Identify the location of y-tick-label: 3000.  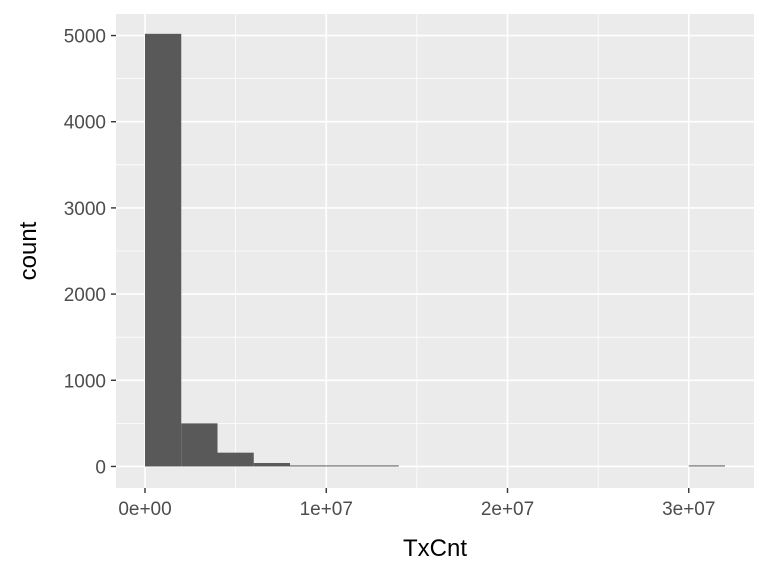
(85, 209).